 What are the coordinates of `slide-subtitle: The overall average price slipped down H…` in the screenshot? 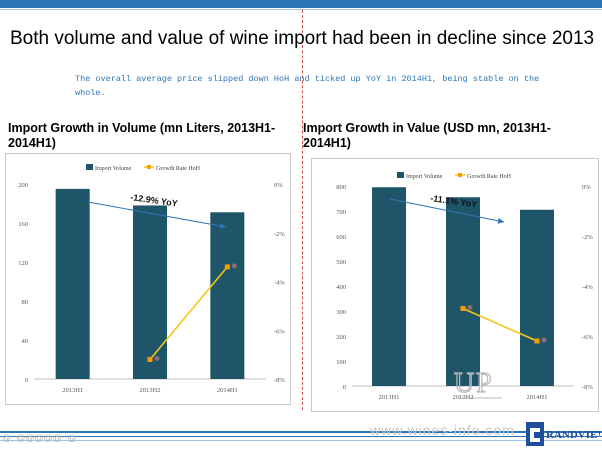 It's located at (307, 86).